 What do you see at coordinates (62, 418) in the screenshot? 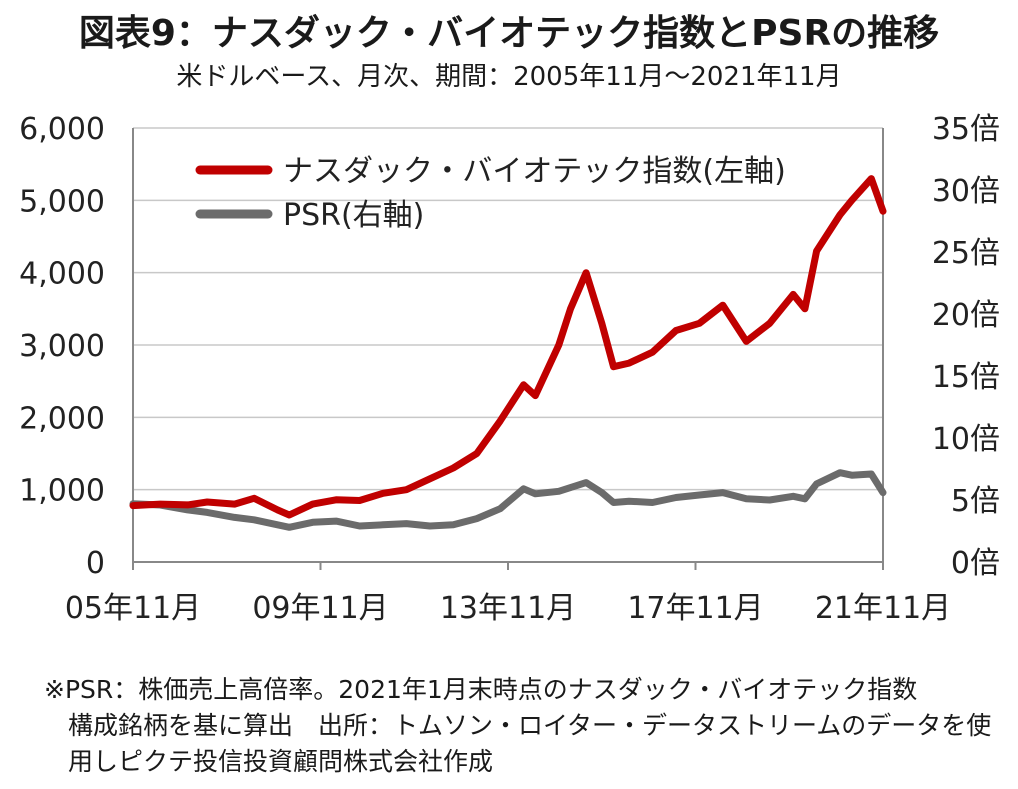
I see `y-left-tick-label: 2,000` at bounding box center [62, 418].